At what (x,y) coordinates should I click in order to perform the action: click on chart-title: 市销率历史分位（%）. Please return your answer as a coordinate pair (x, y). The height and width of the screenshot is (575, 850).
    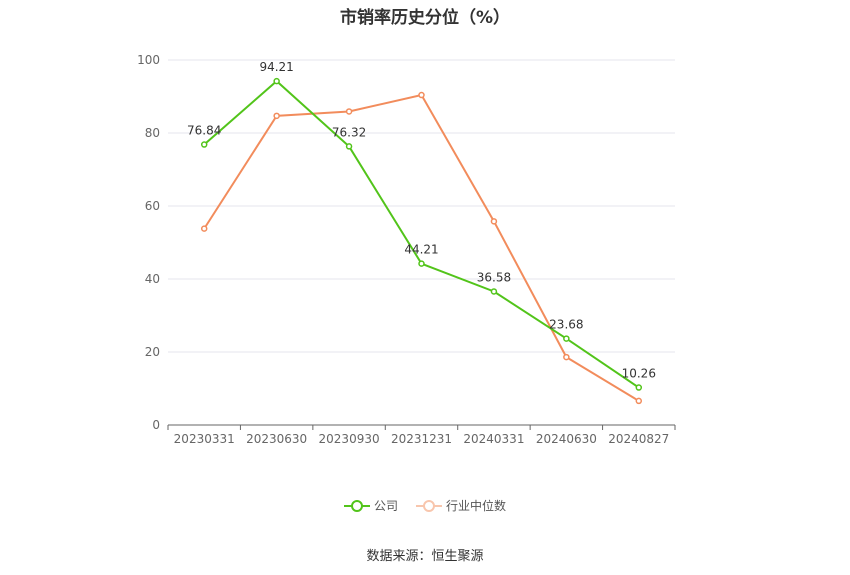
    Looking at the image, I should click on (425, 18).